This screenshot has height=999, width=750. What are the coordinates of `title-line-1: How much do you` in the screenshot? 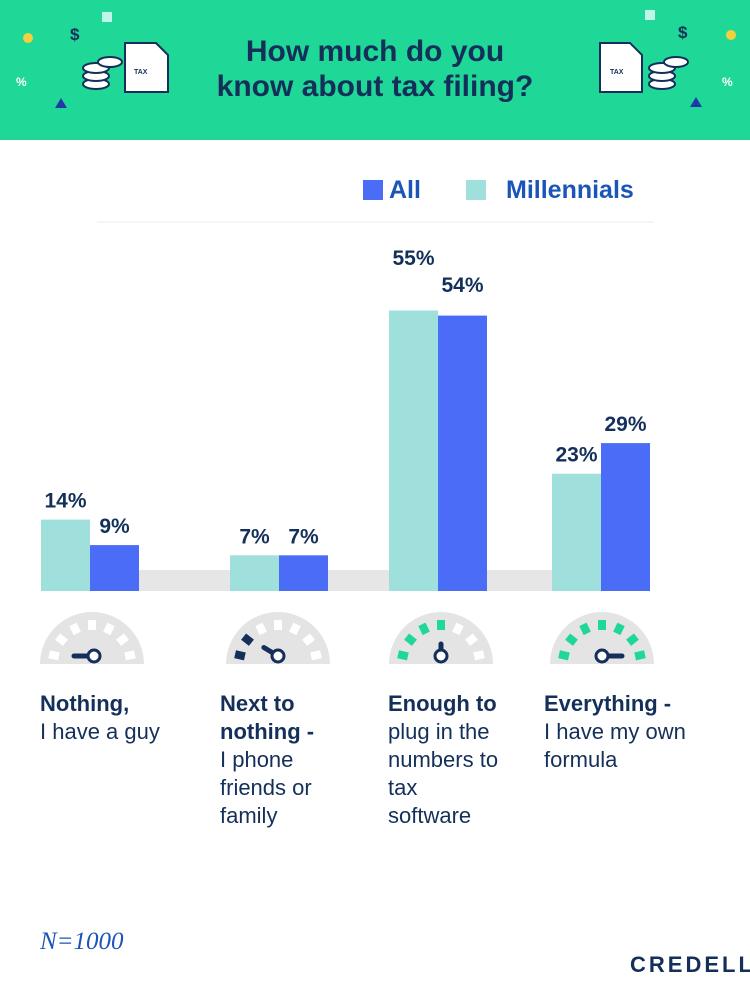 It's located at (375, 51).